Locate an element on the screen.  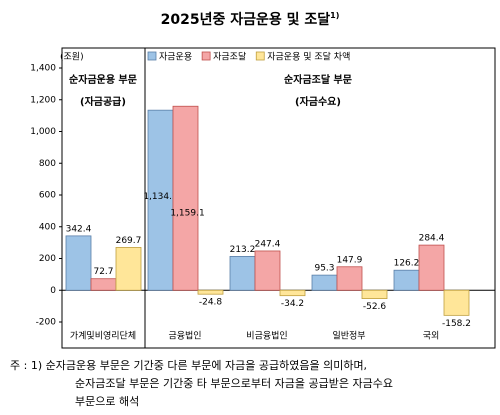
y-tick-label: 800 is located at coordinates (47, 164).